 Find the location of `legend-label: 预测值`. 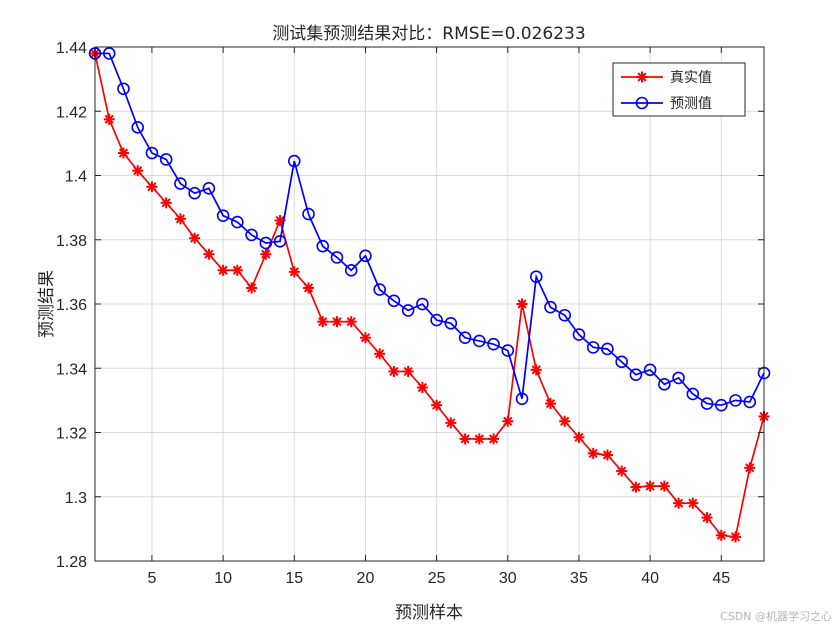

legend-label: 预测值 is located at coordinates (691, 104).